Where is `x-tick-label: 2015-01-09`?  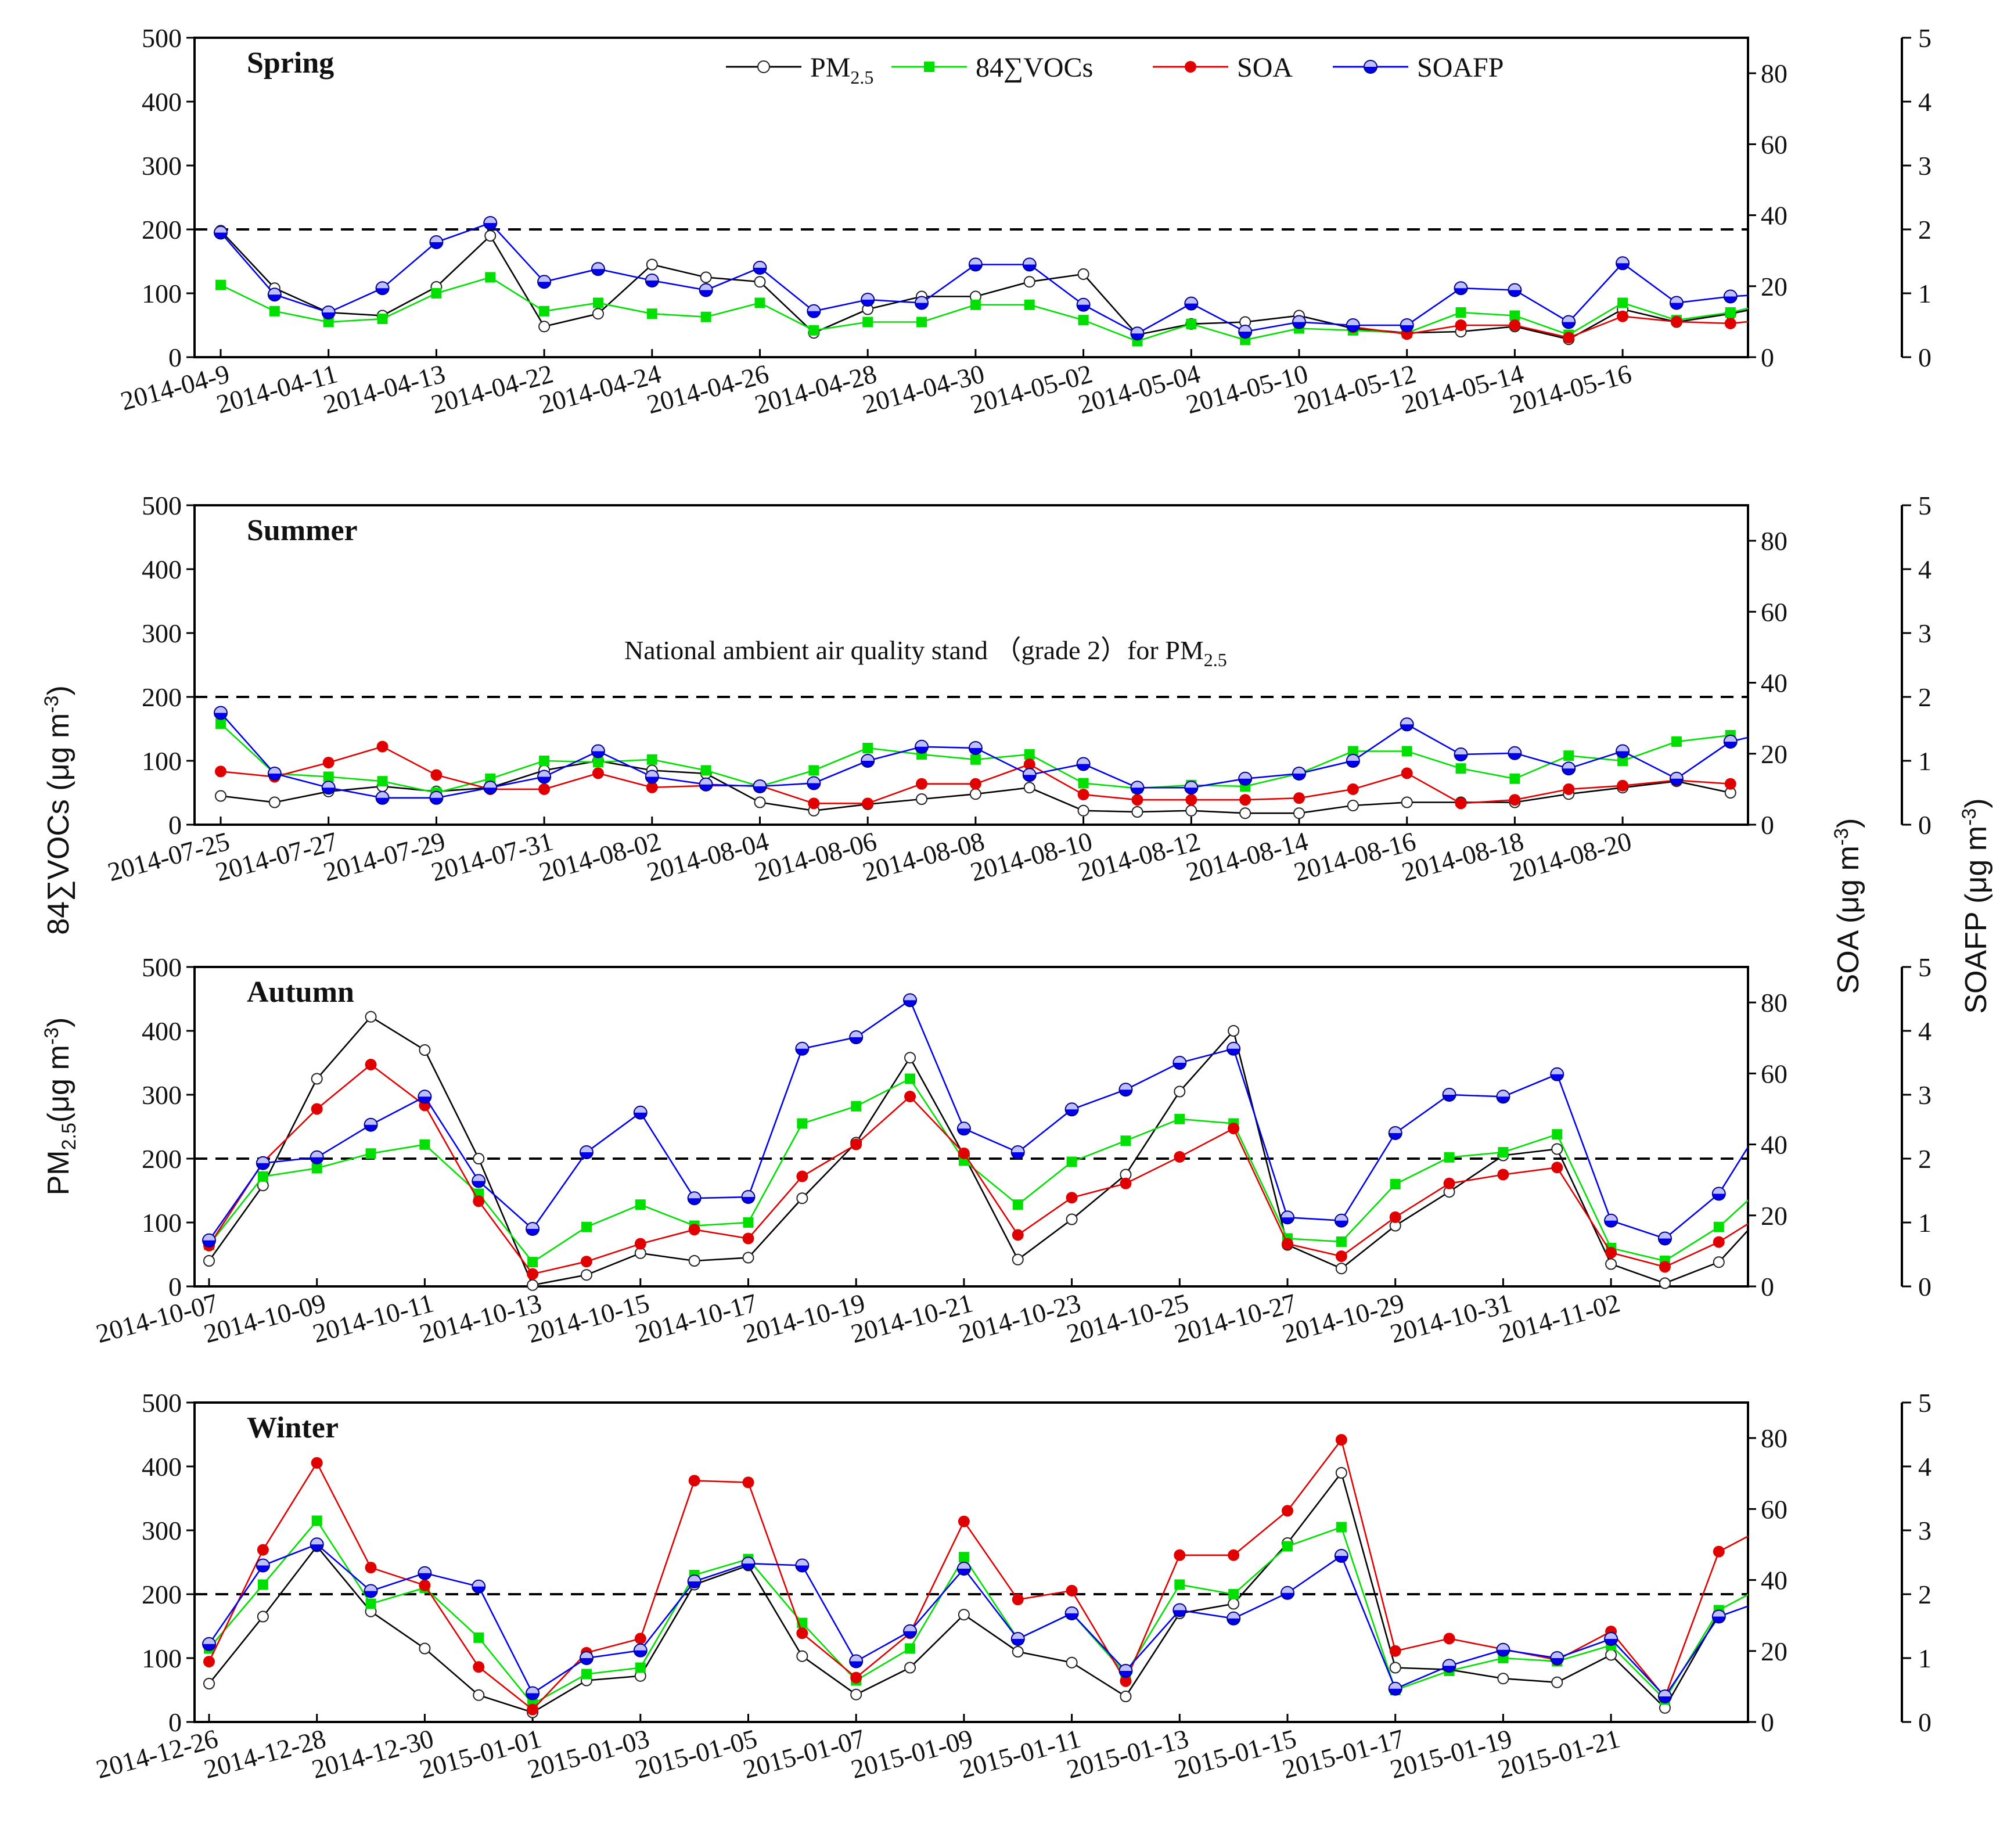
x-tick-label: 2015-01-09 is located at coordinates (912, 1753).